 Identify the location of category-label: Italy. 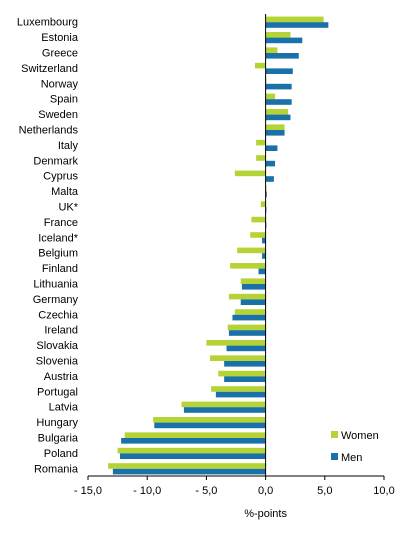
(68, 146).